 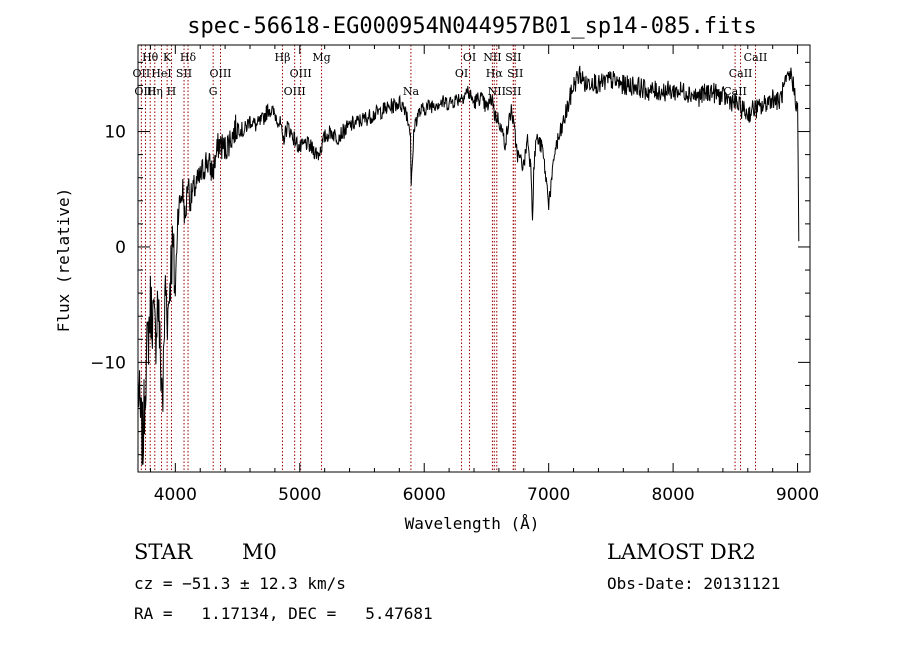 What do you see at coordinates (63, 260) in the screenshot?
I see `y-axis-label: Flux (relative)` at bounding box center [63, 260].